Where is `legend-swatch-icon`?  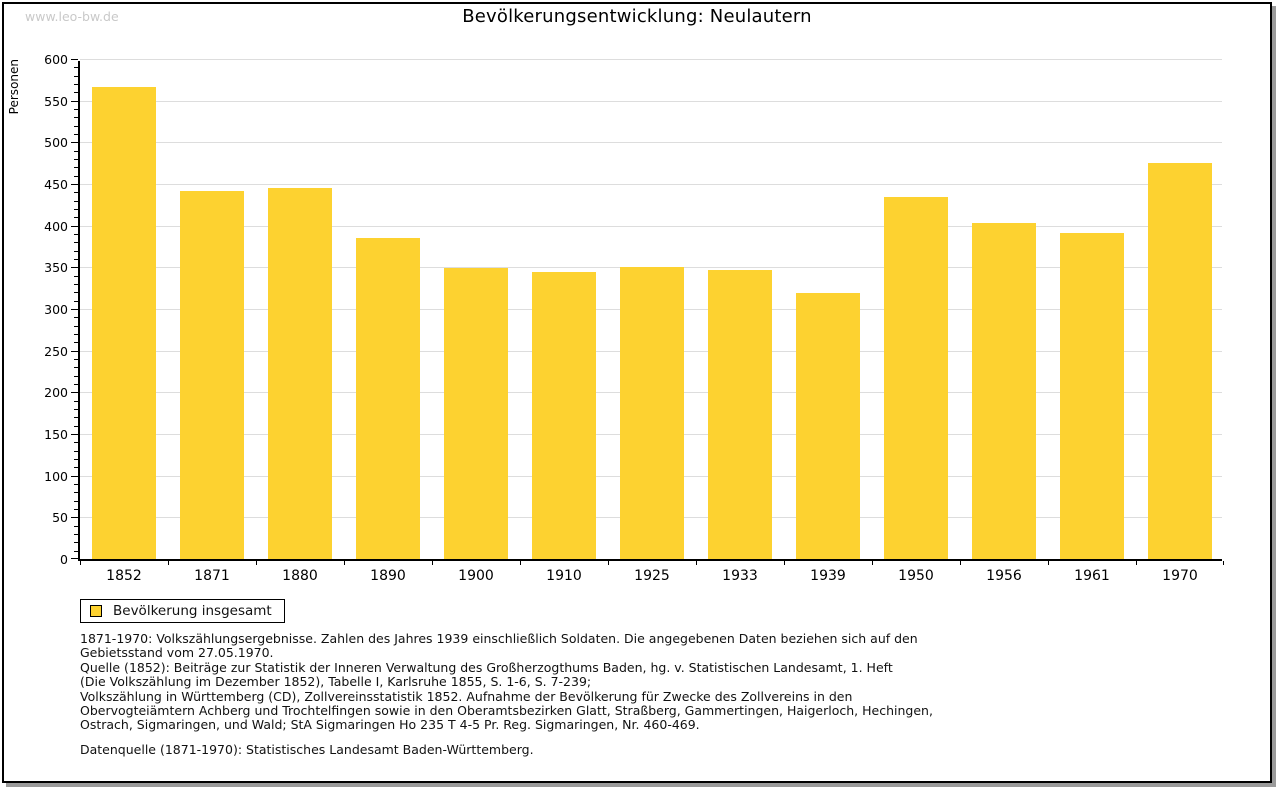
legend-swatch-icon is located at coordinates (96, 611).